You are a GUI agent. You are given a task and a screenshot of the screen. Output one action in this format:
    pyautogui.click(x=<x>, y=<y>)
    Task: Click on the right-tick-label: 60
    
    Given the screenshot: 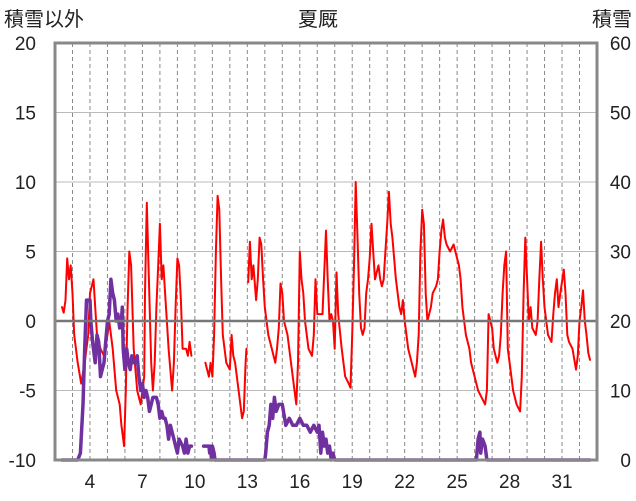 What is the action you would take?
    pyautogui.click(x=620, y=44)
    